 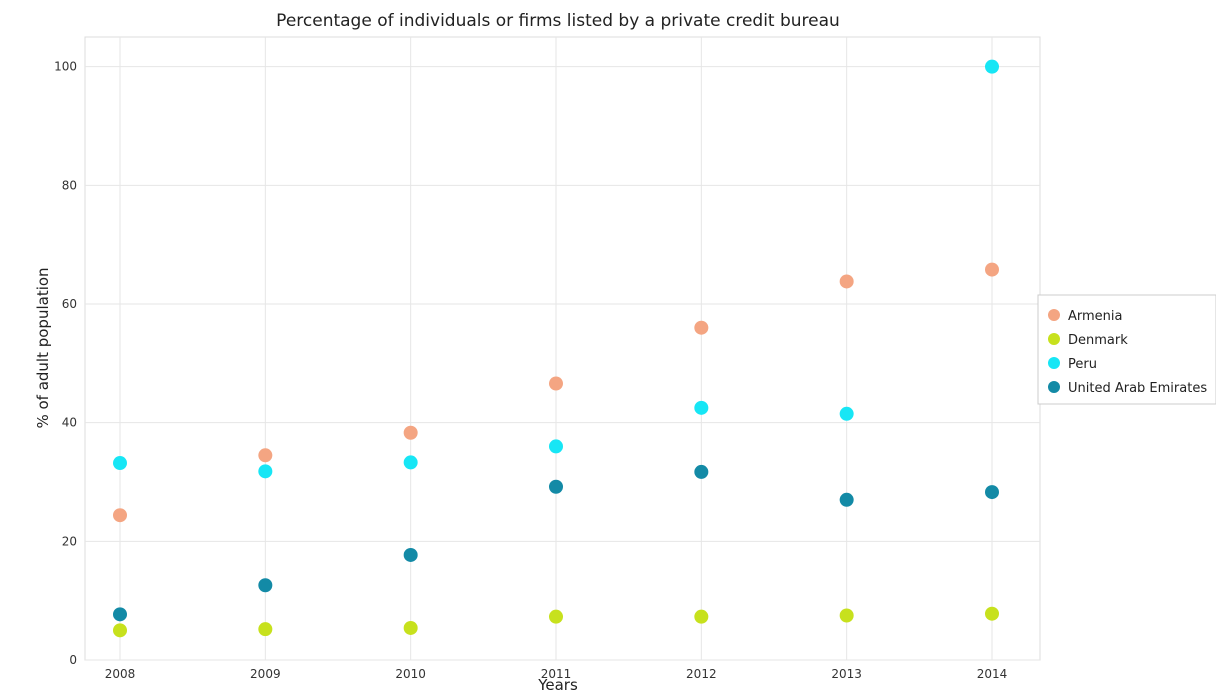 What do you see at coordinates (701, 327) in the screenshot?
I see `point-armenia-2012` at bounding box center [701, 327].